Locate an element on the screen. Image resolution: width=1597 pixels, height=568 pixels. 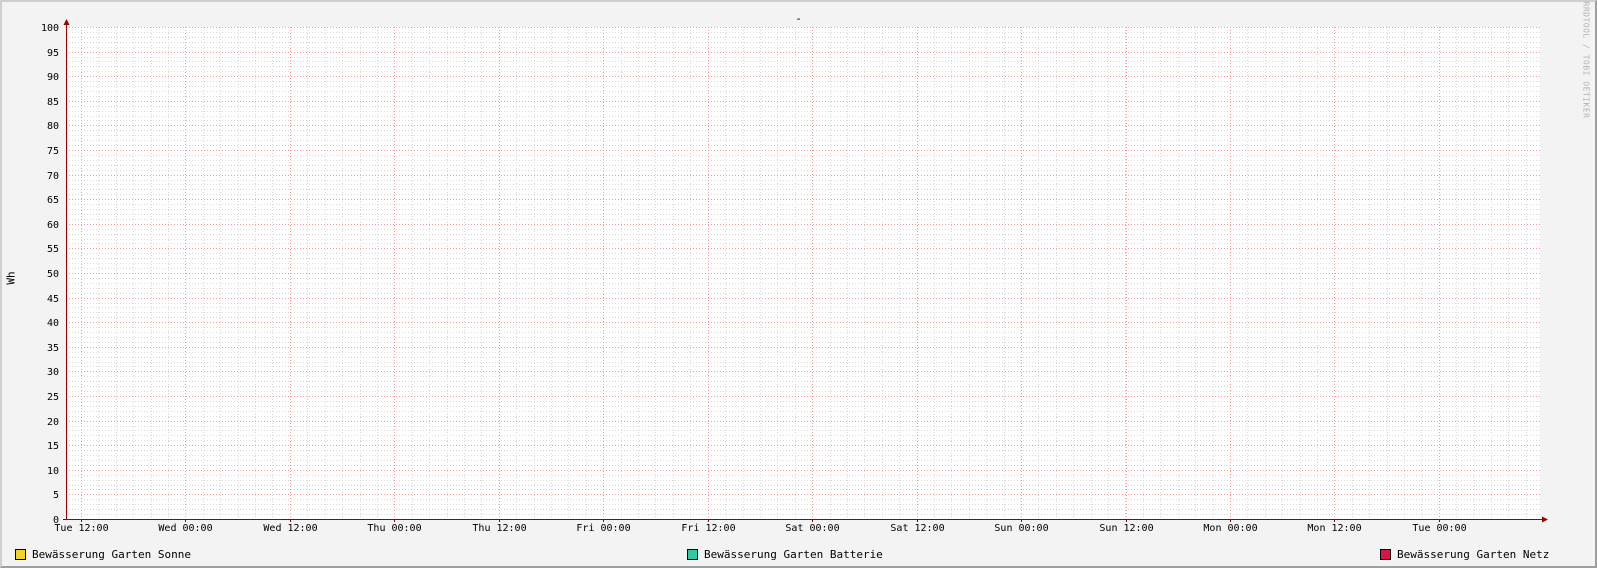
y-tick-label: 30 is located at coordinates (53, 372).